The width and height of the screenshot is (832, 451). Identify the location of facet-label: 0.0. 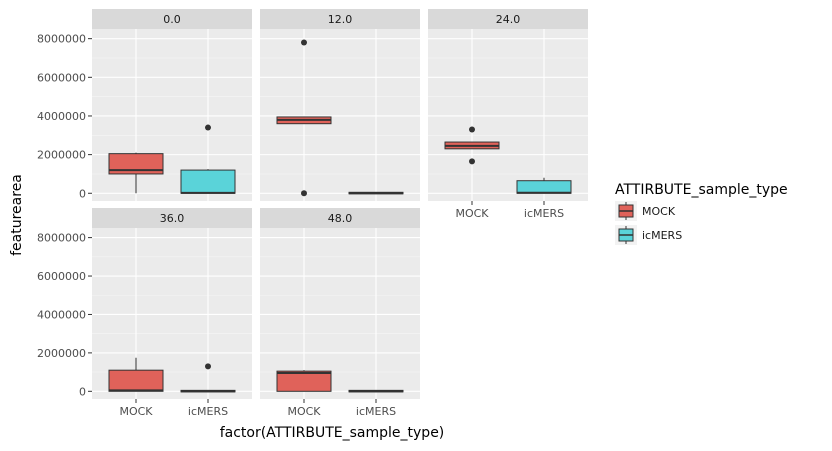
(172, 19).